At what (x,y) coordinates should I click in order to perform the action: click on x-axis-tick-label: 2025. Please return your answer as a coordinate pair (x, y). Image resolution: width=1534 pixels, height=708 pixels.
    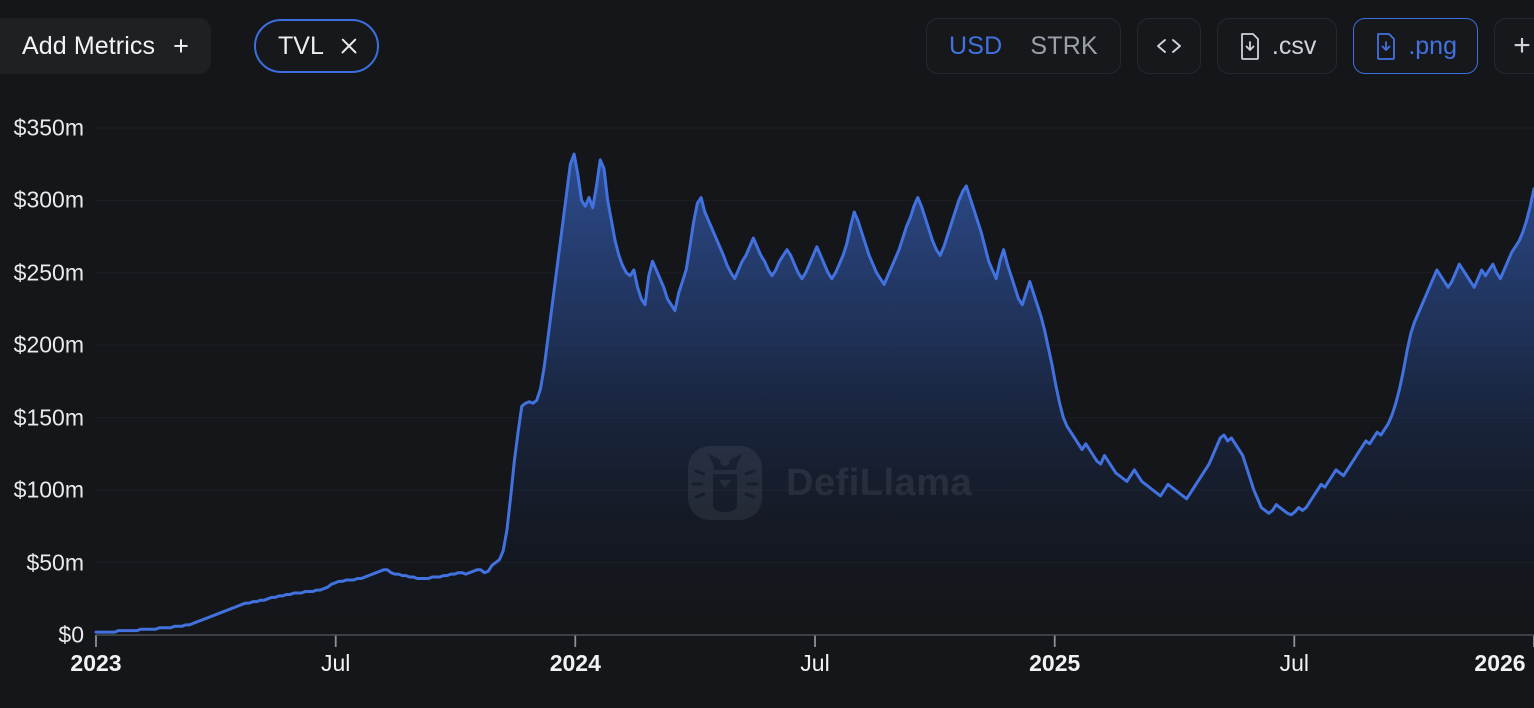
    Looking at the image, I should click on (1055, 663).